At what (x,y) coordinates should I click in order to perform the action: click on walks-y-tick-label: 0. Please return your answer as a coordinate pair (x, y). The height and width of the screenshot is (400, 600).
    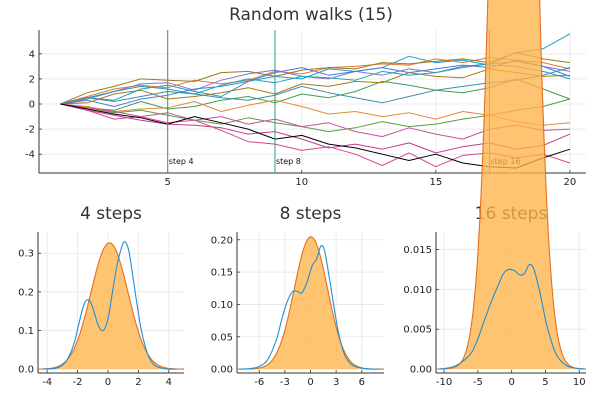
    Looking at the image, I should click on (32, 105).